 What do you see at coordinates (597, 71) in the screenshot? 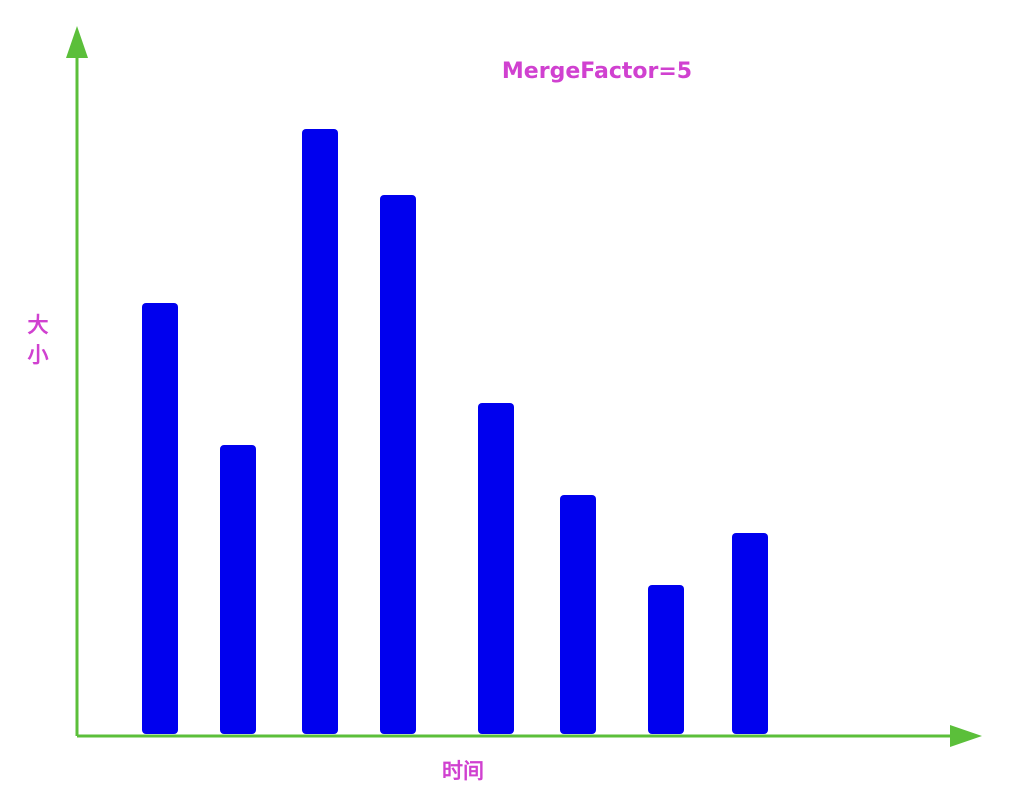
I see `chart-title: MergeFactor=5` at bounding box center [597, 71].